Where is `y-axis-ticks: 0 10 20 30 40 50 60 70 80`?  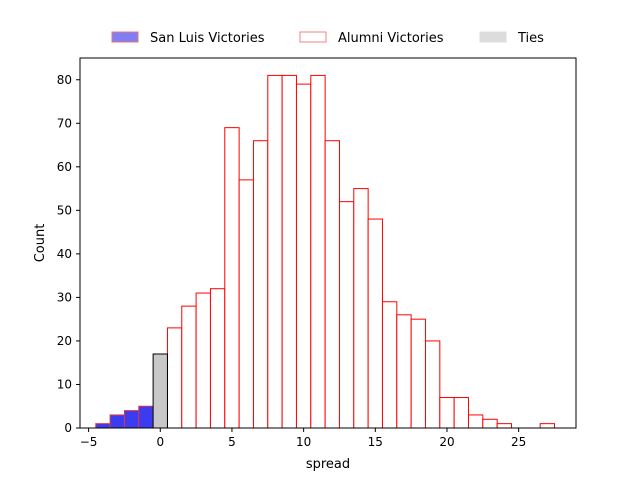 y-axis-ticks: 0 10 20 30 40 50 60 70 80 is located at coordinates (68, 254).